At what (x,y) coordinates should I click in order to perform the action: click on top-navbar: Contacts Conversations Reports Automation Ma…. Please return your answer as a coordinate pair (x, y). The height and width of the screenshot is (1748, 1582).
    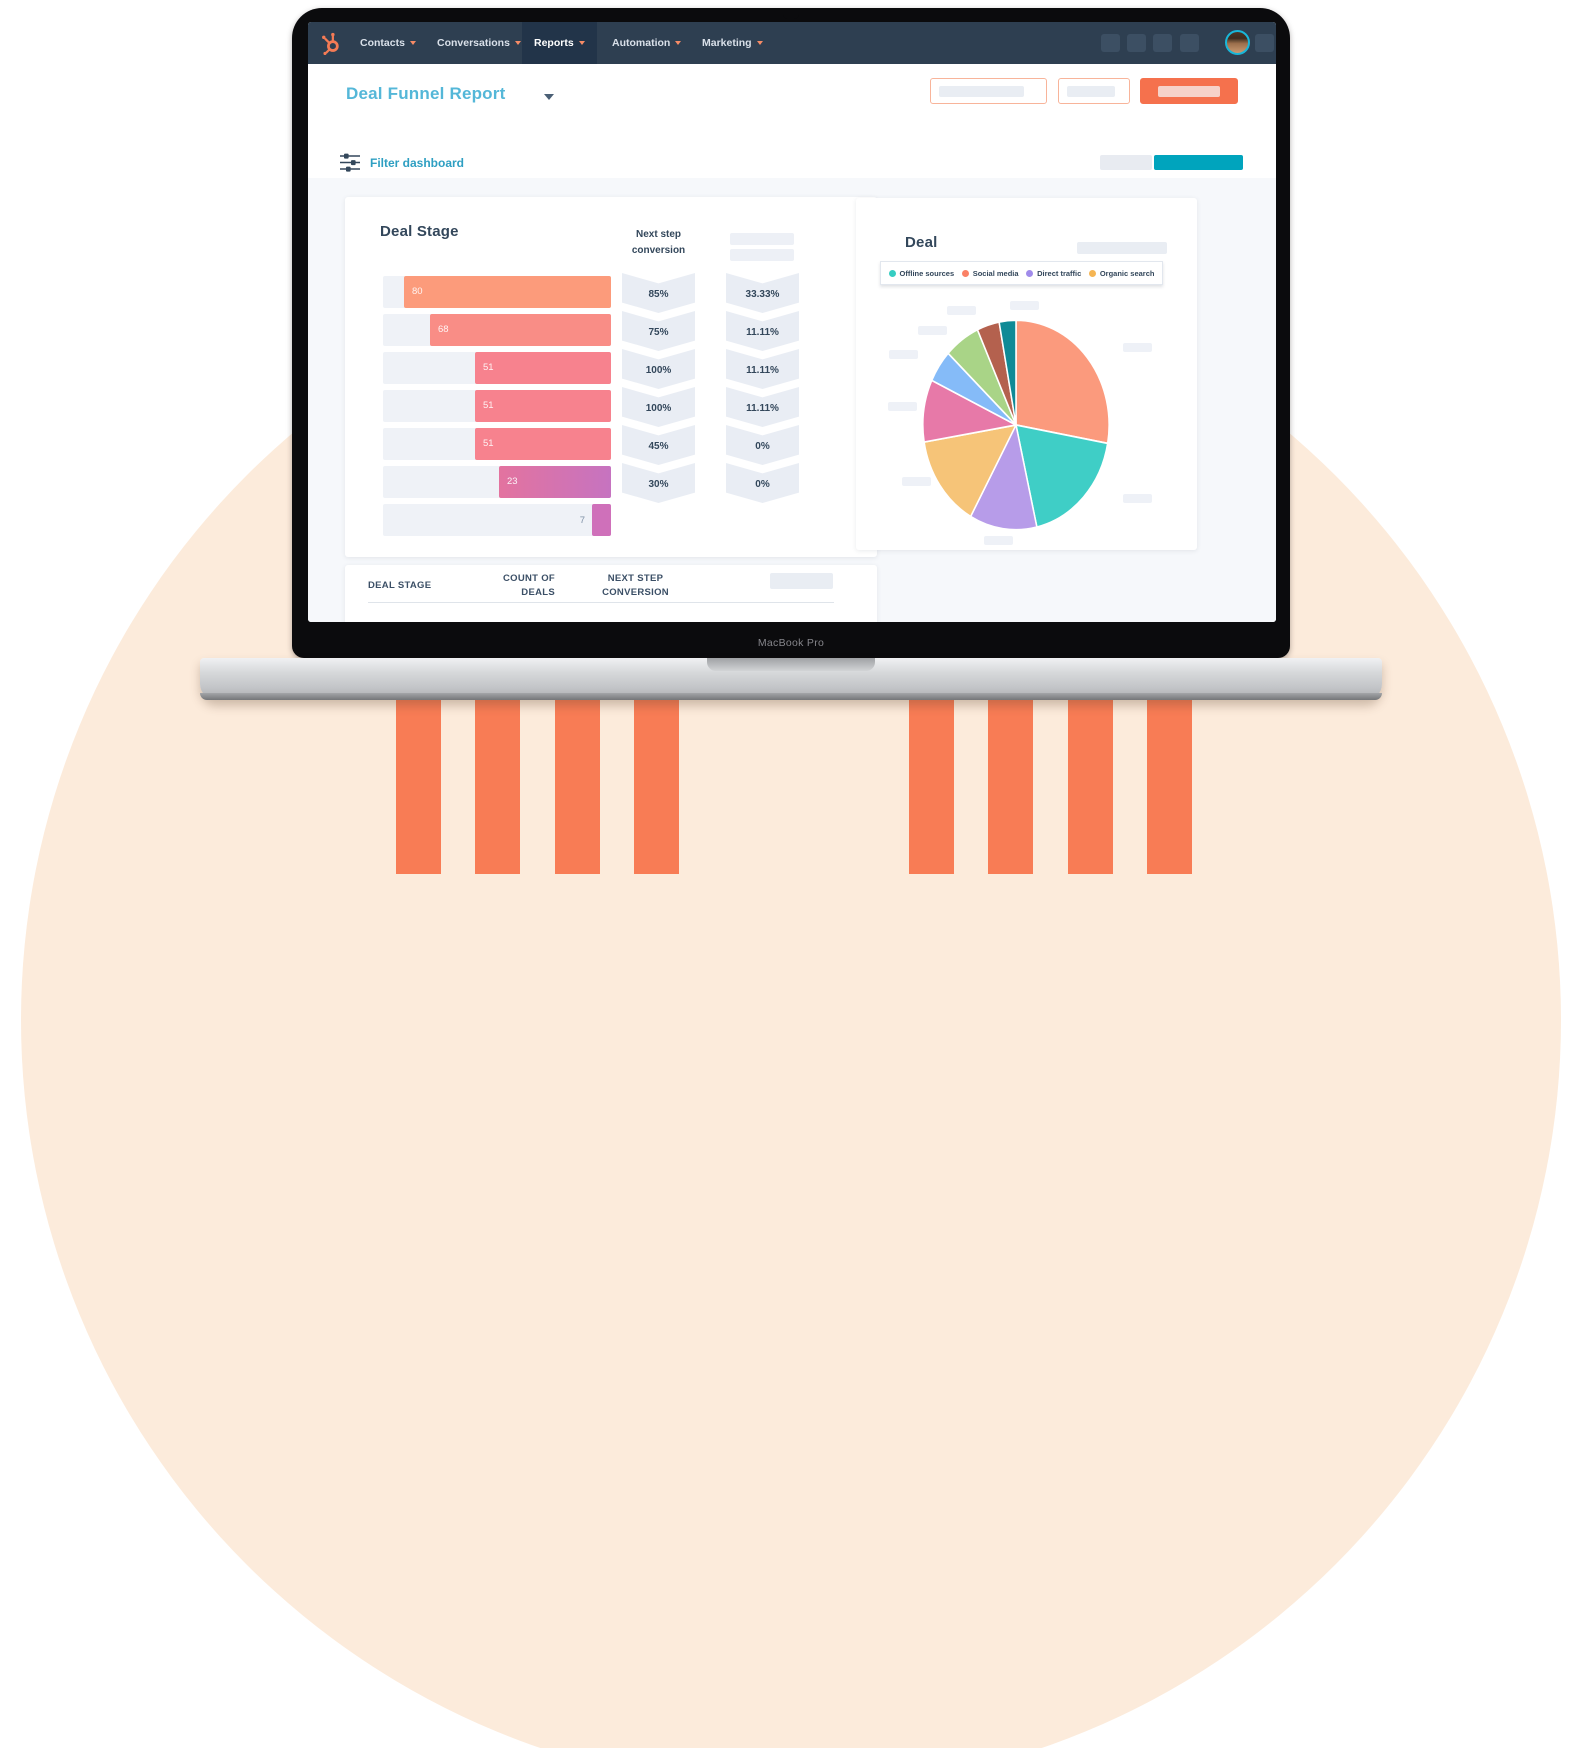
    Looking at the image, I should click on (792, 43).